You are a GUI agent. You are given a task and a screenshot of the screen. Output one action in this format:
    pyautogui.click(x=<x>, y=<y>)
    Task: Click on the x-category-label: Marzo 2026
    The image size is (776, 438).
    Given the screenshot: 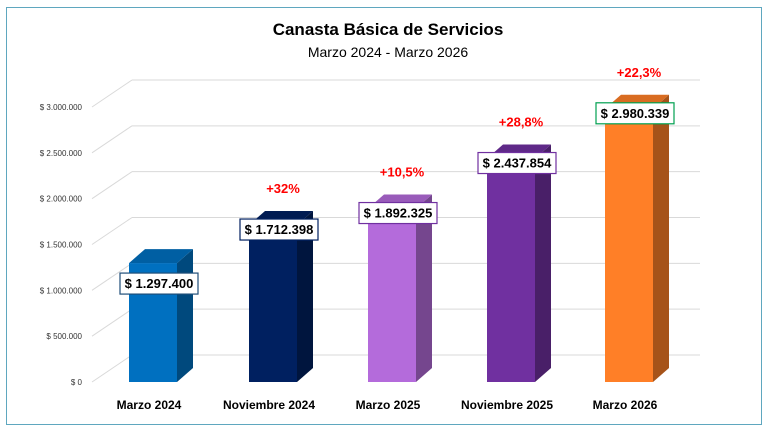 What is the action you would take?
    pyautogui.click(x=625, y=405)
    